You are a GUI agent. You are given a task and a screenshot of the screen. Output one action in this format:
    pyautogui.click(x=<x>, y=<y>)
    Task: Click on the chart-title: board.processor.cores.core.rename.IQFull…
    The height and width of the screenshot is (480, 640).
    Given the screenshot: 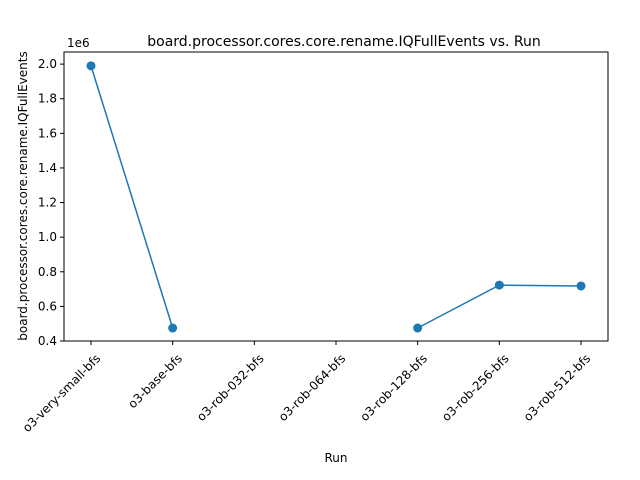 What is the action you would take?
    pyautogui.click(x=343, y=42)
    